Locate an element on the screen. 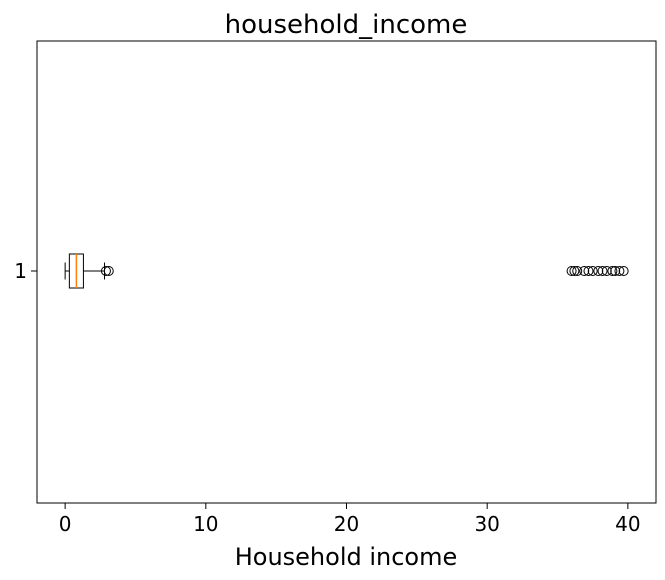  x-axis-label: Household income is located at coordinates (346, 557).